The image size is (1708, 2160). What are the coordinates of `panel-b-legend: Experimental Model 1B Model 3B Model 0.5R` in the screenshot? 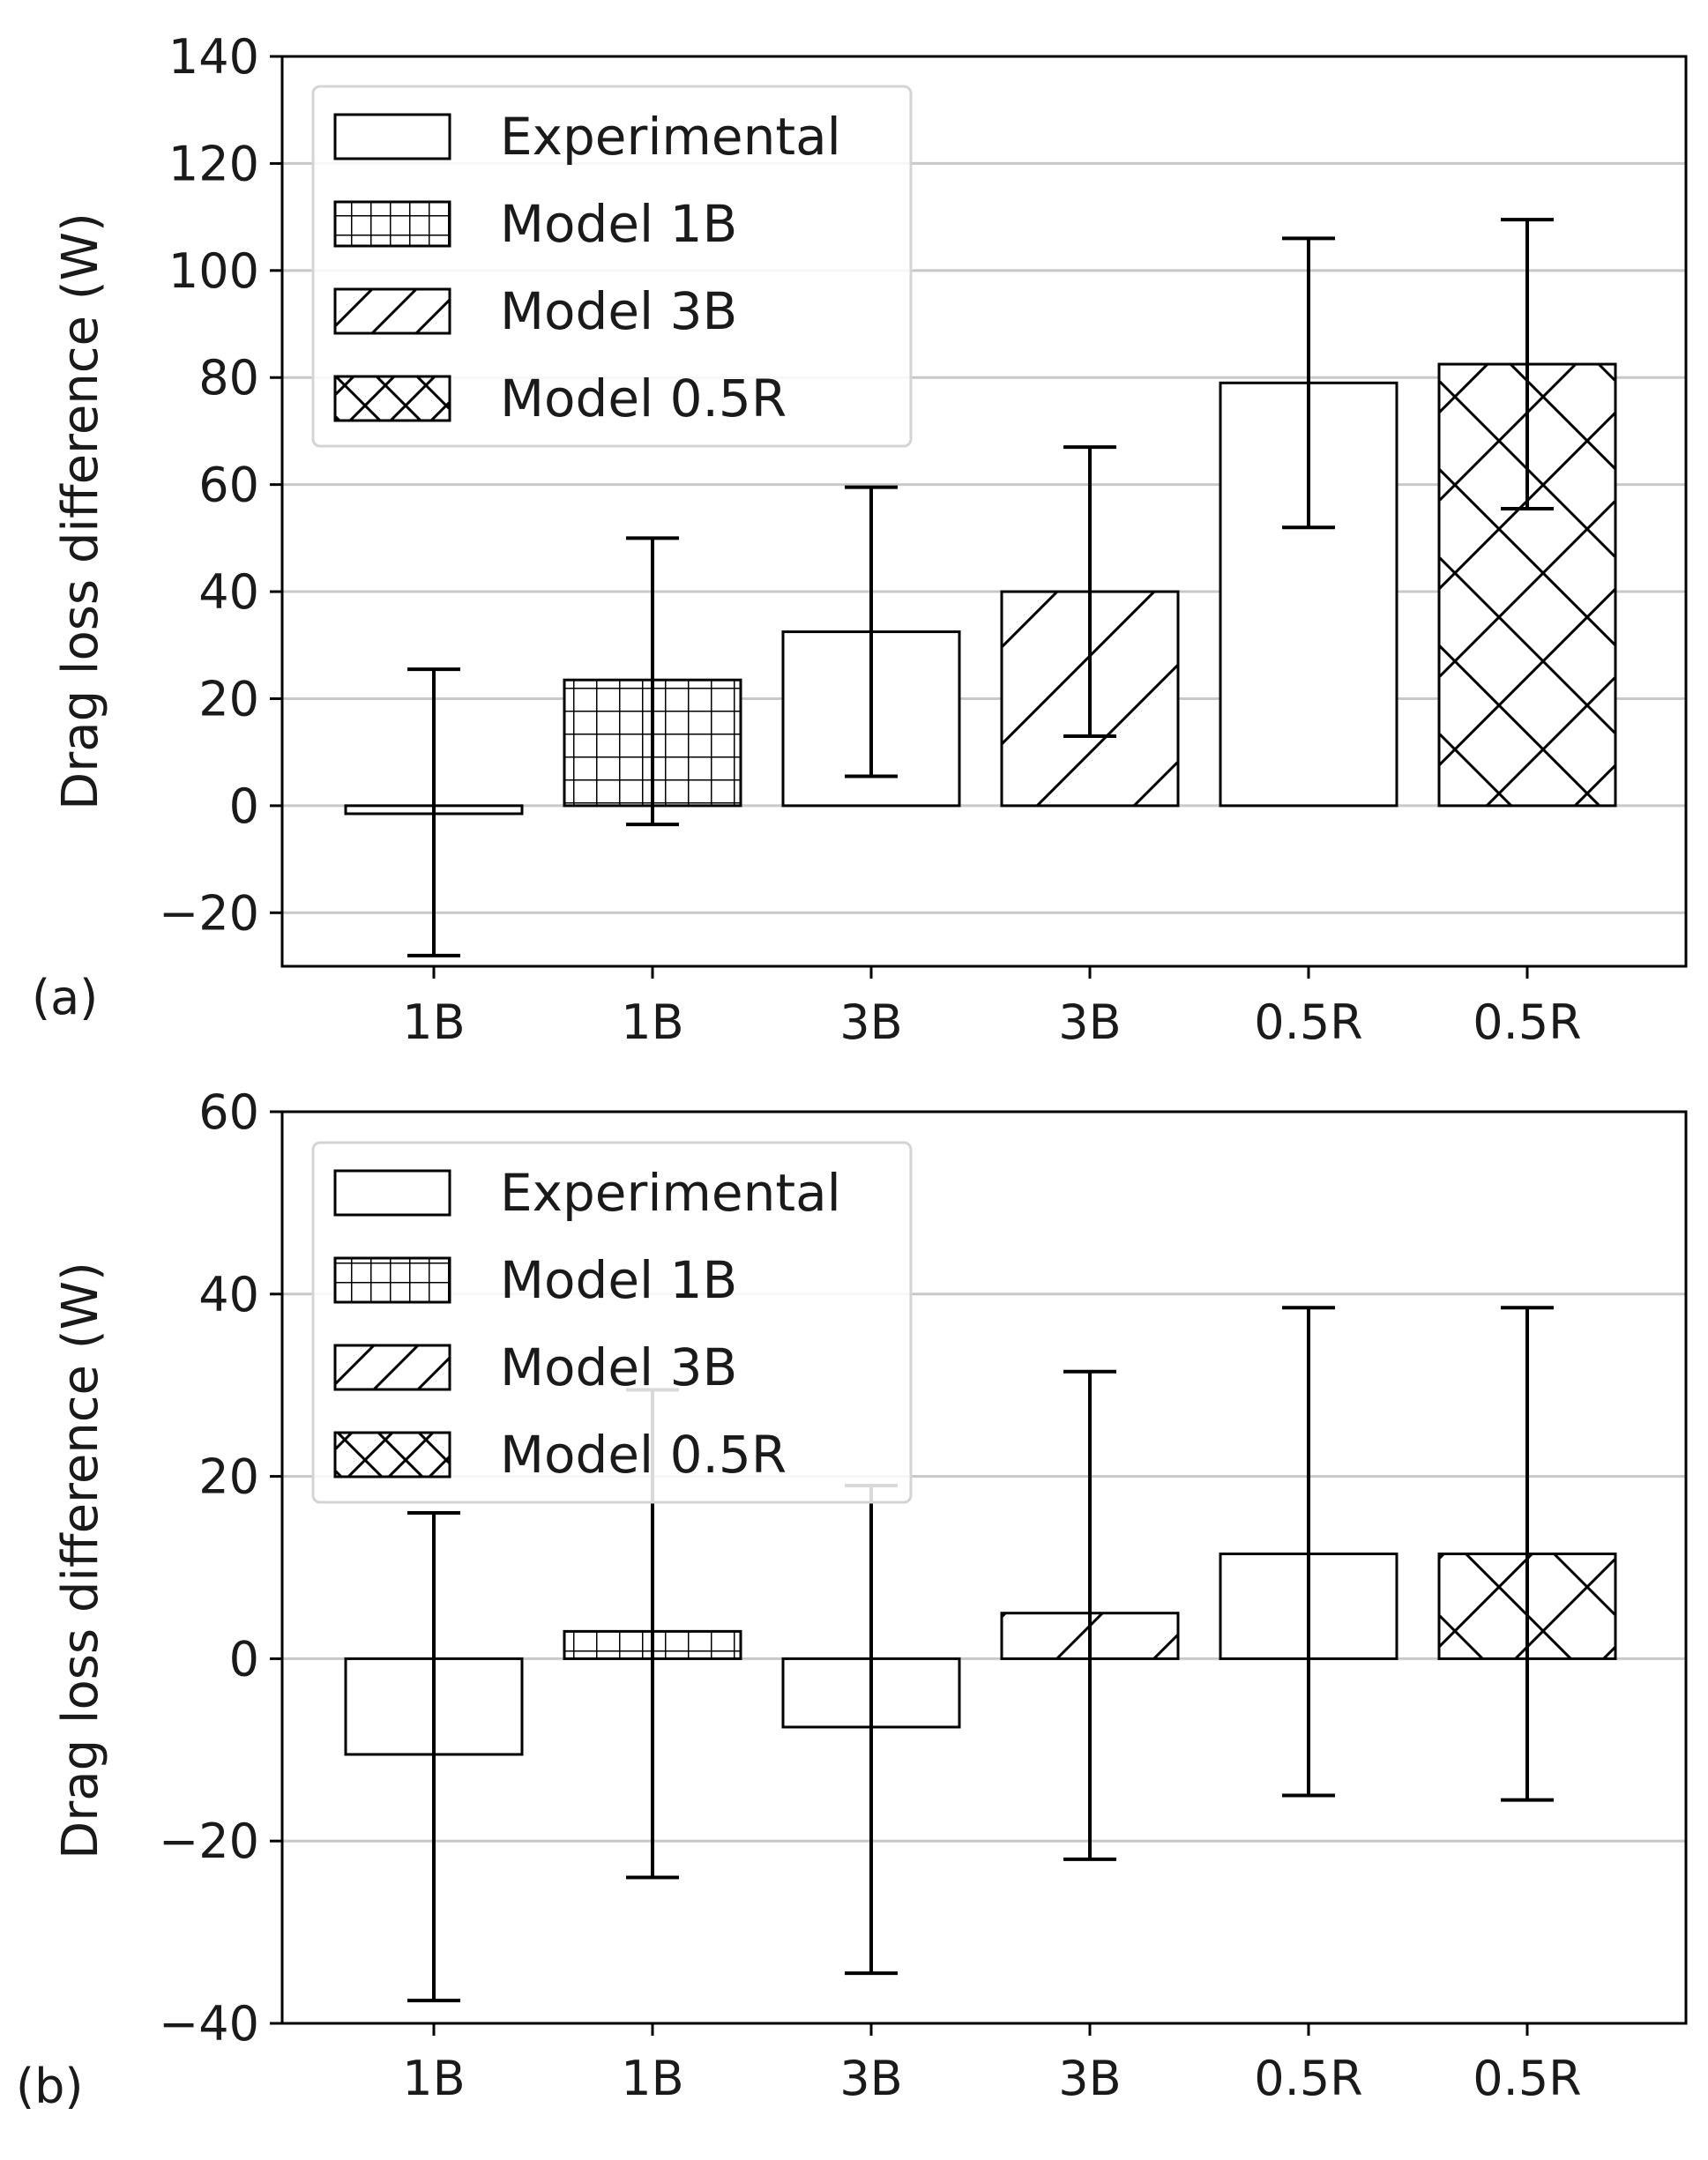 It's located at (612, 1322).